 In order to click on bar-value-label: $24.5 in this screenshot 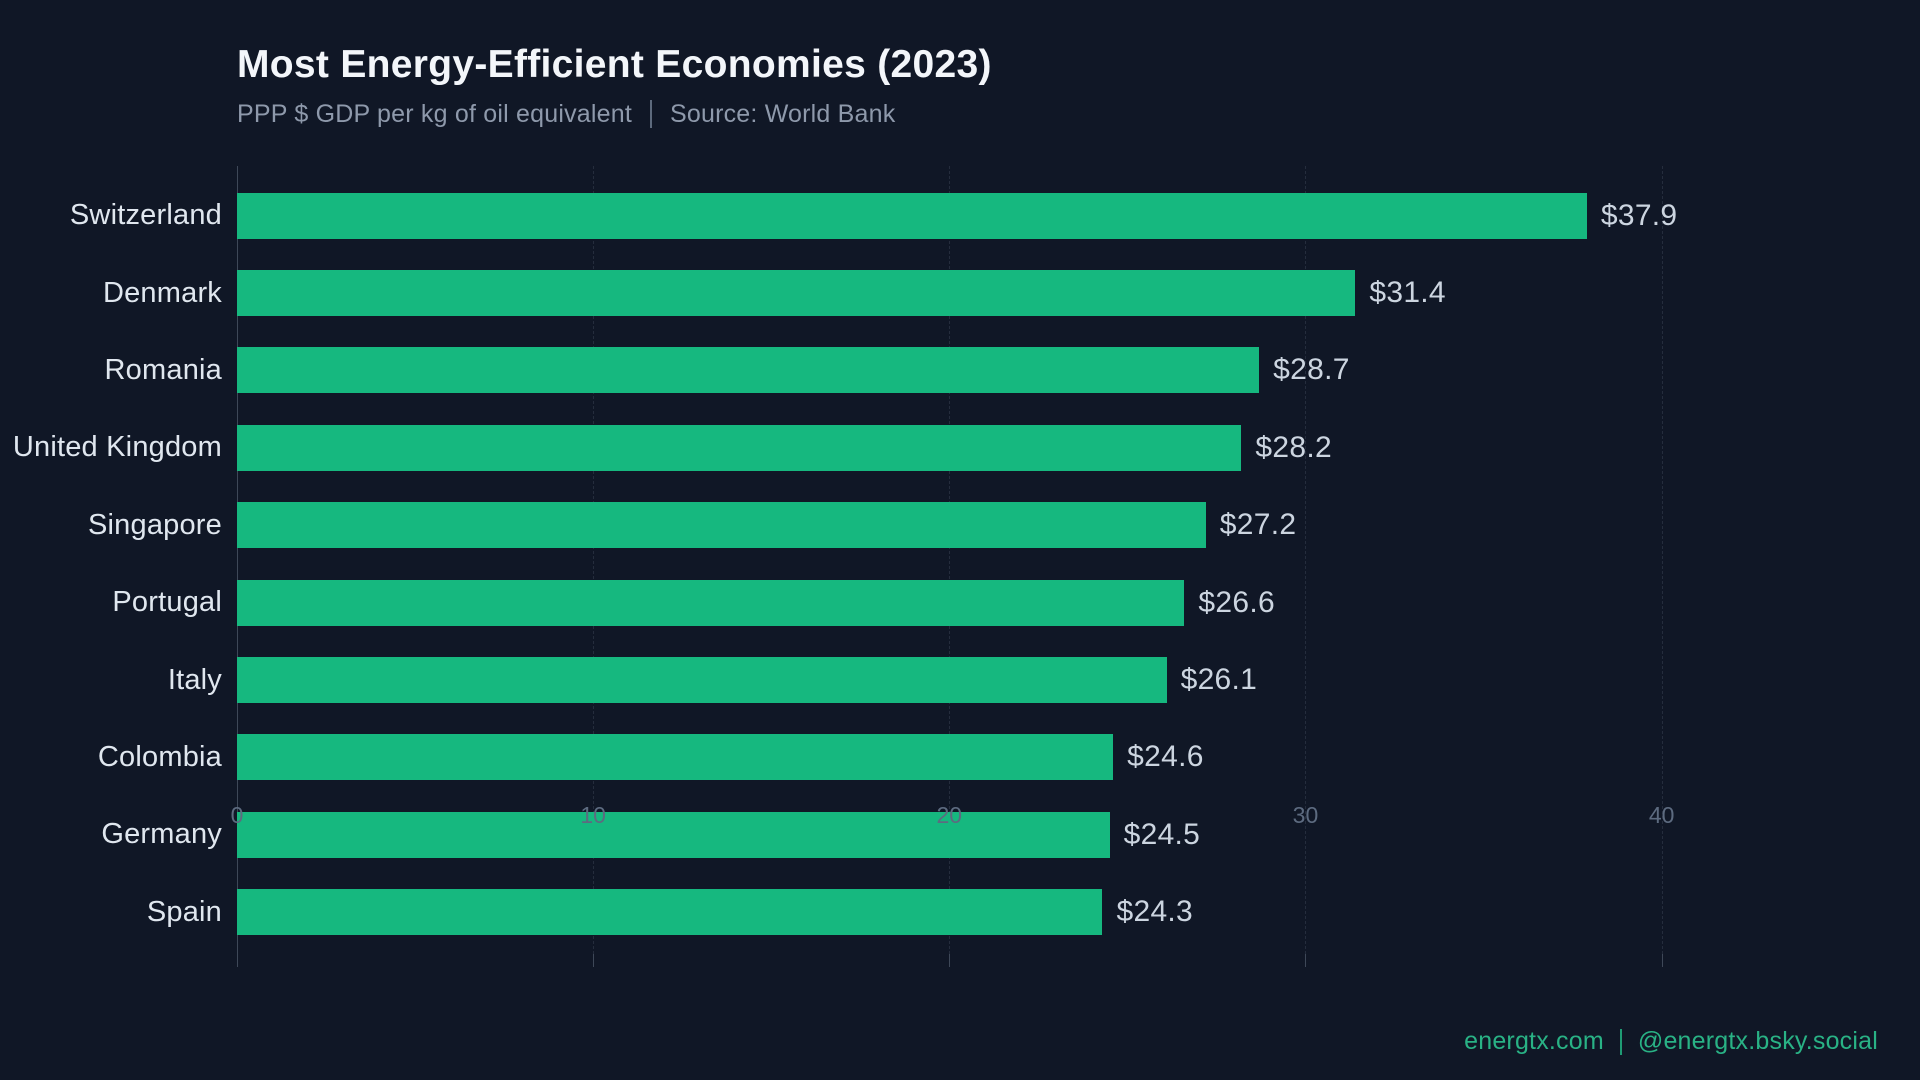, I will do `click(1162, 834)`.